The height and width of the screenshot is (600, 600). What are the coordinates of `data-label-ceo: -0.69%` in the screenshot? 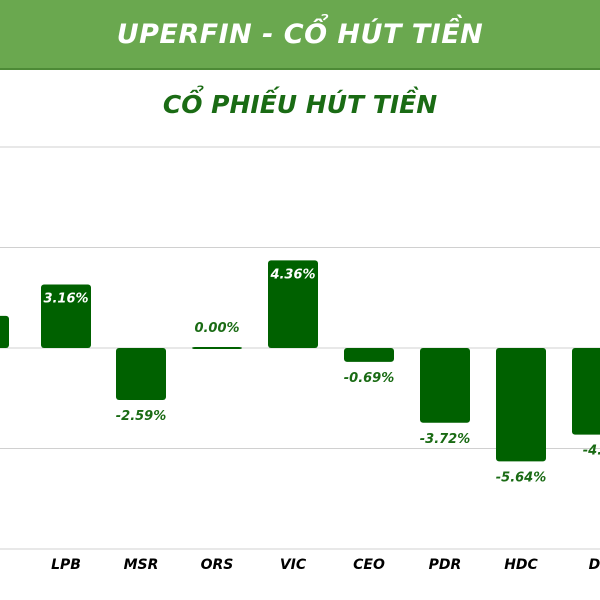 It's located at (369, 378).